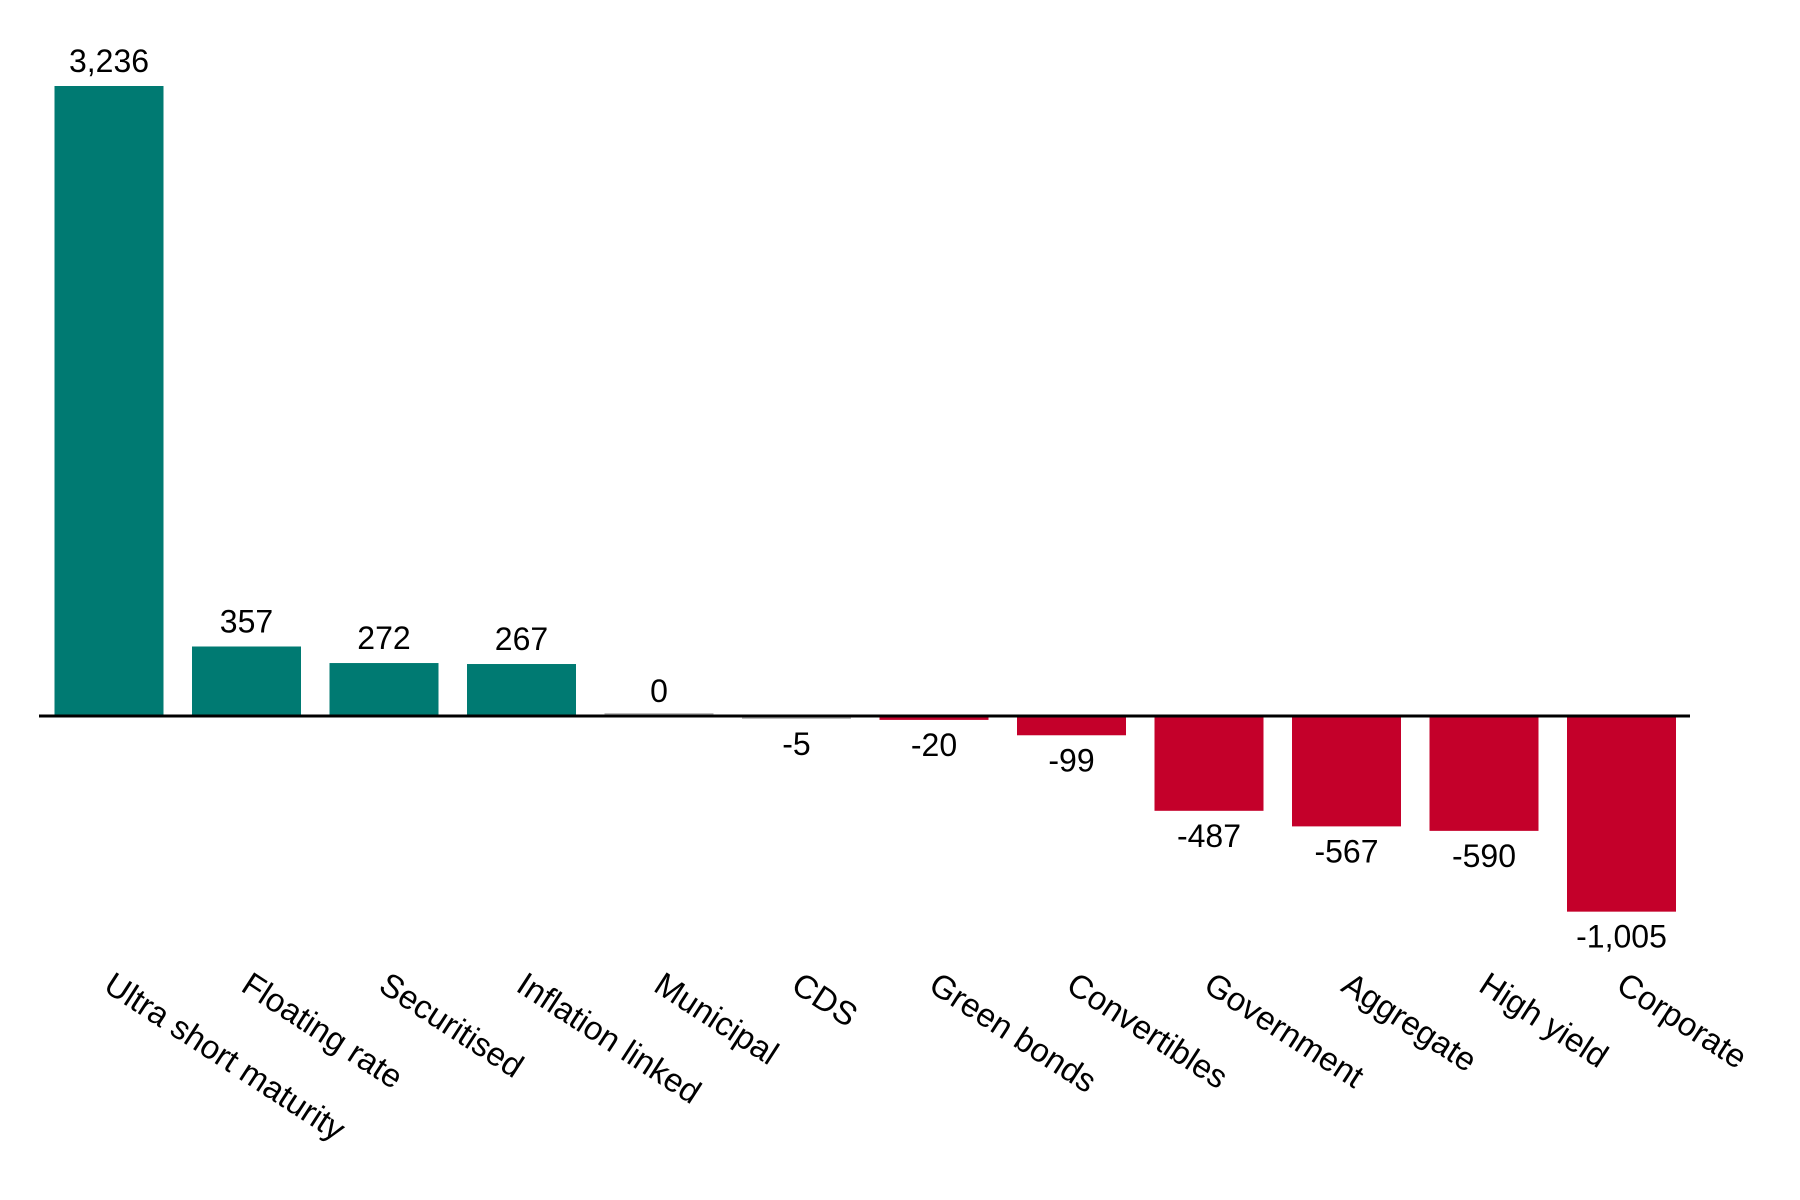  Describe the element at coordinates (109, 61) in the screenshot. I see `value-label-ultra-short-maturity: 3,236` at that location.